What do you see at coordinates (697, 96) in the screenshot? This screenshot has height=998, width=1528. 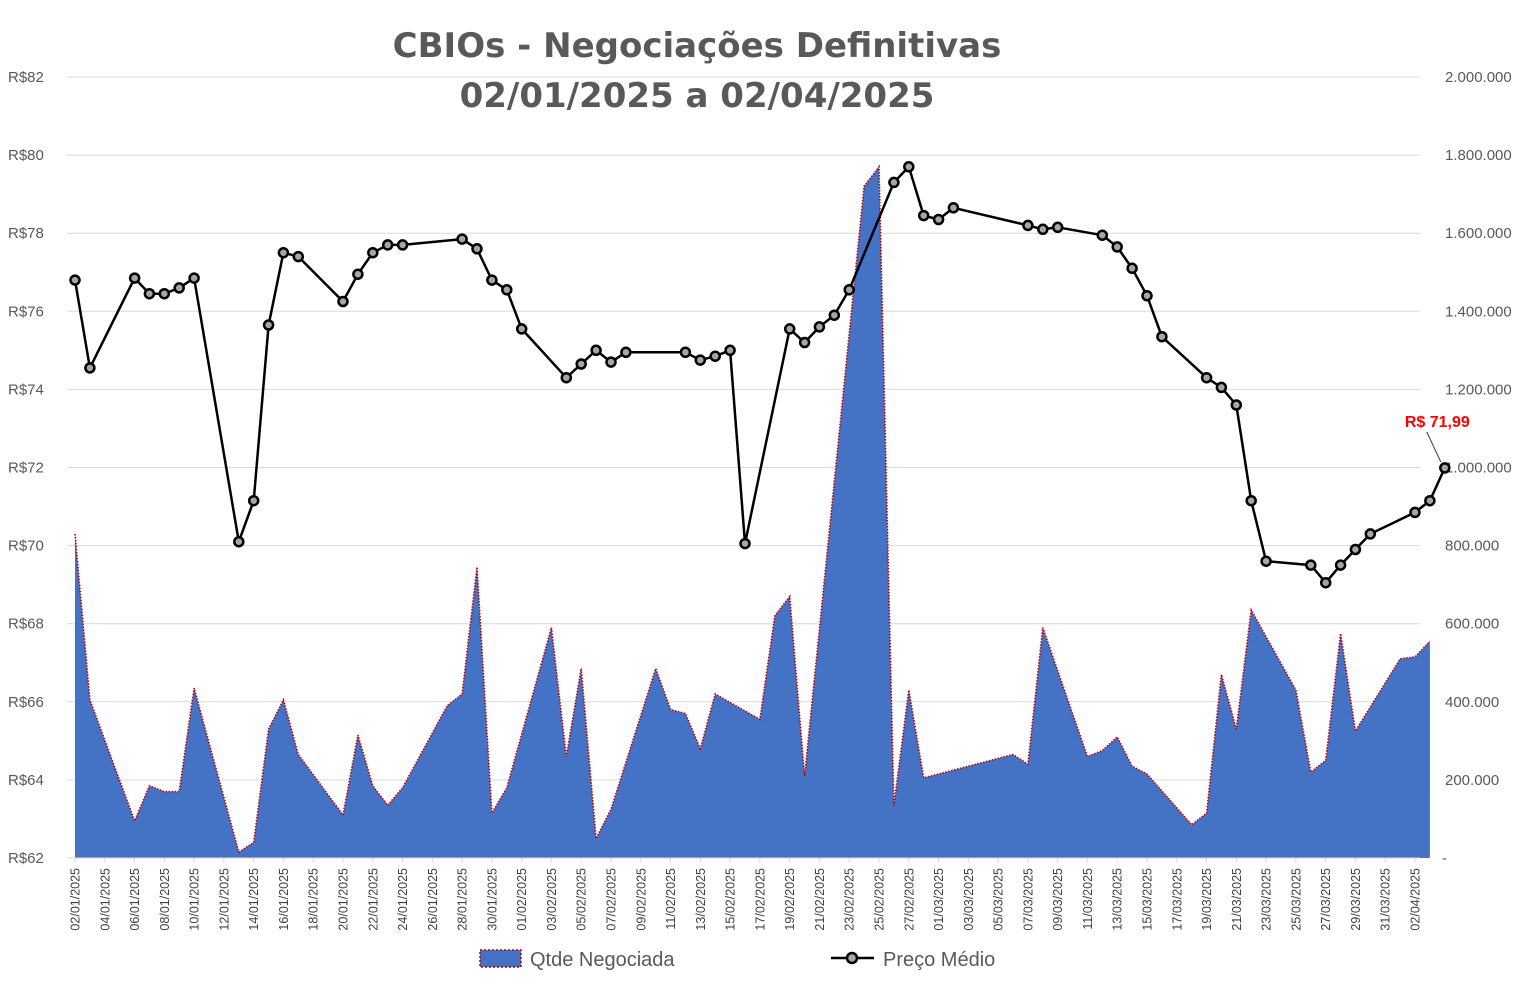 I see `chart-subtitle: 02/01/2025 a 02/04/2025` at bounding box center [697, 96].